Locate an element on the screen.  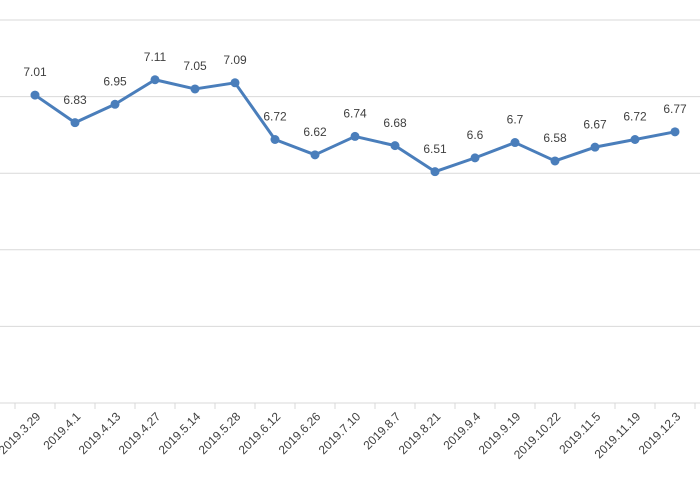
x-tick-label: 2019.3.29 is located at coordinates (22, 433).